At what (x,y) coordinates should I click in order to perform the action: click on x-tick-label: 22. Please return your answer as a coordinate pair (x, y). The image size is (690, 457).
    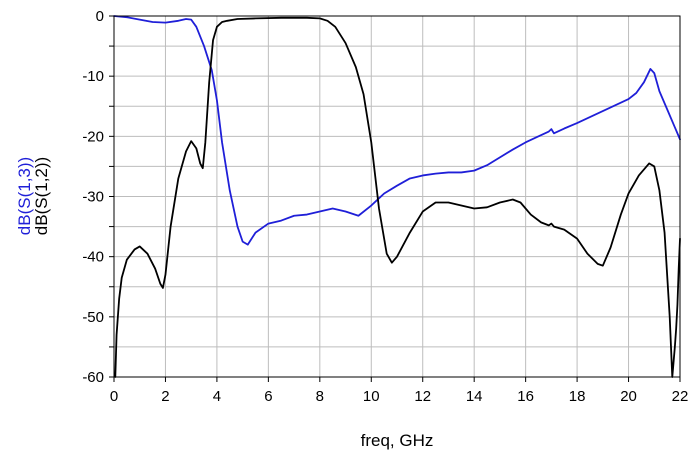
    Looking at the image, I should click on (680, 396).